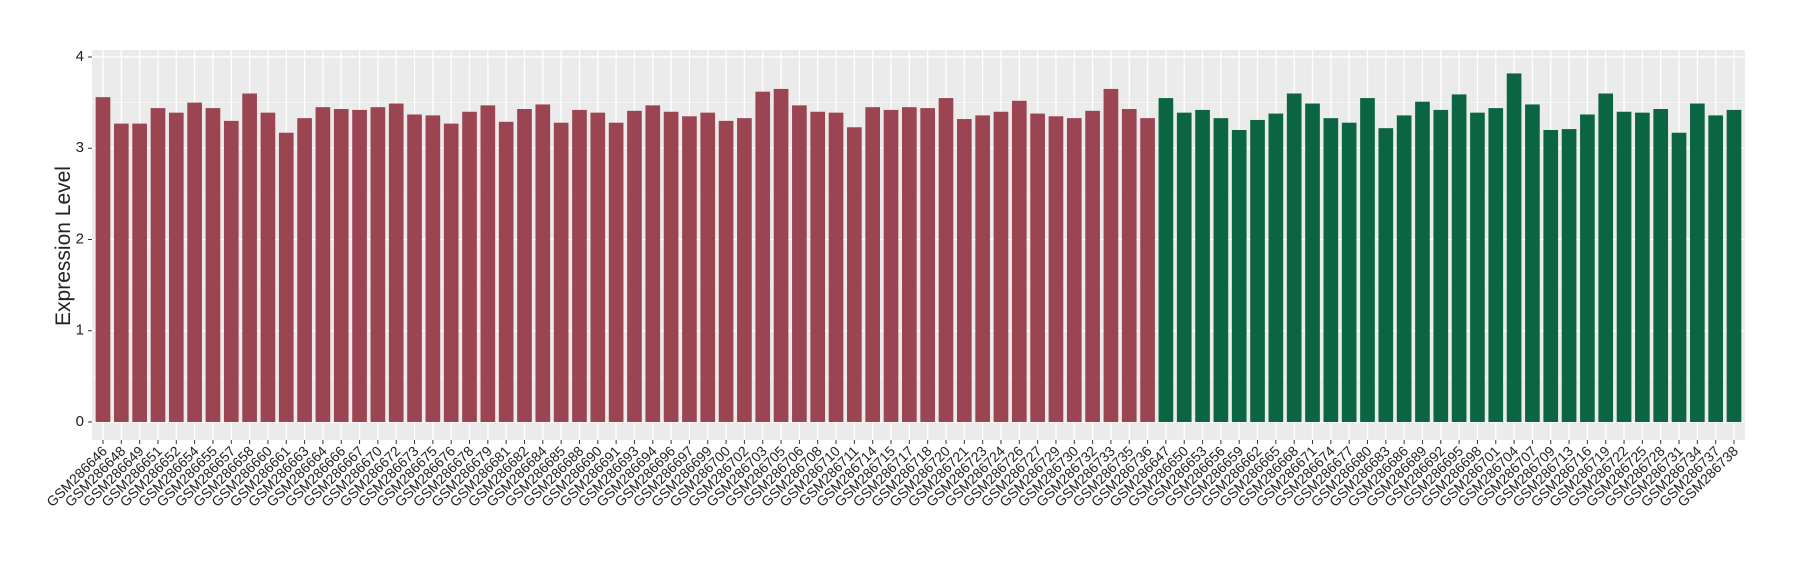 Image resolution: width=1800 pixels, height=580 pixels. Describe the element at coordinates (80, 56) in the screenshot. I see `y-tick-label: 4` at that location.